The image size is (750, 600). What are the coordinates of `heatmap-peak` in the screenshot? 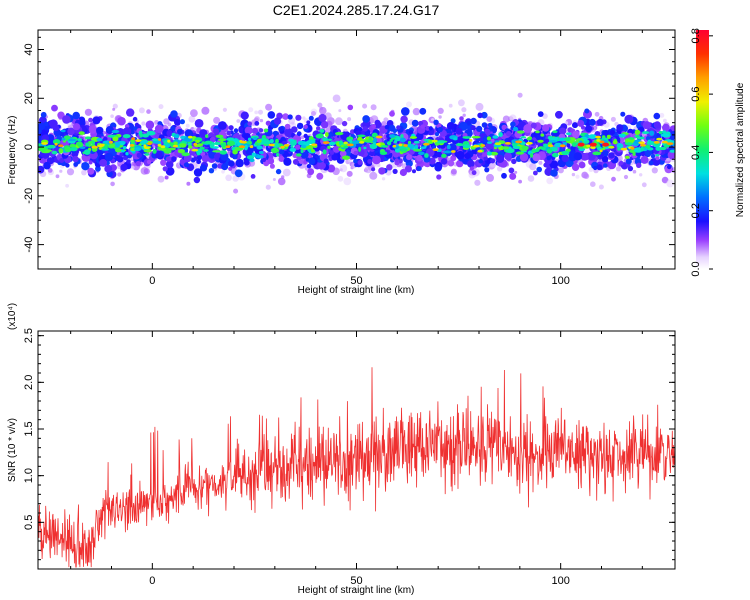 It's located at (593, 144).